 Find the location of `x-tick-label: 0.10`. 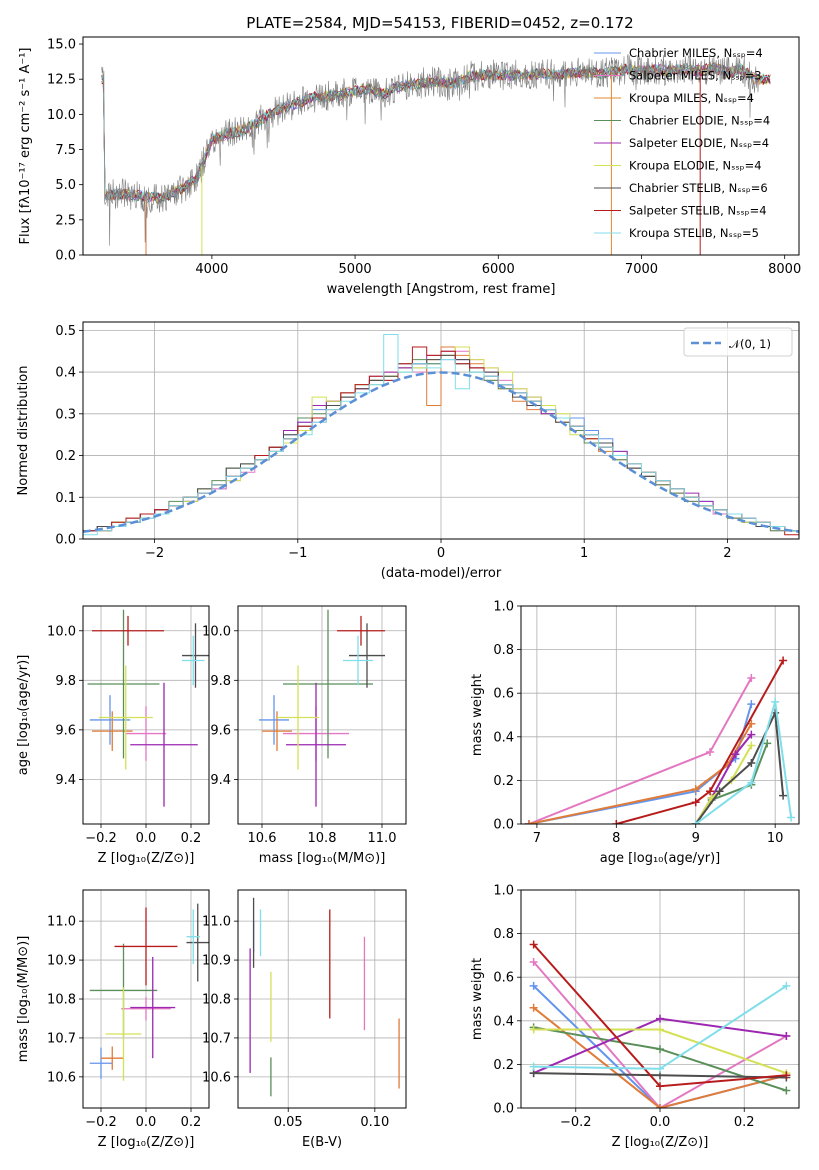

x-tick-label: 0.10 is located at coordinates (374, 1122).